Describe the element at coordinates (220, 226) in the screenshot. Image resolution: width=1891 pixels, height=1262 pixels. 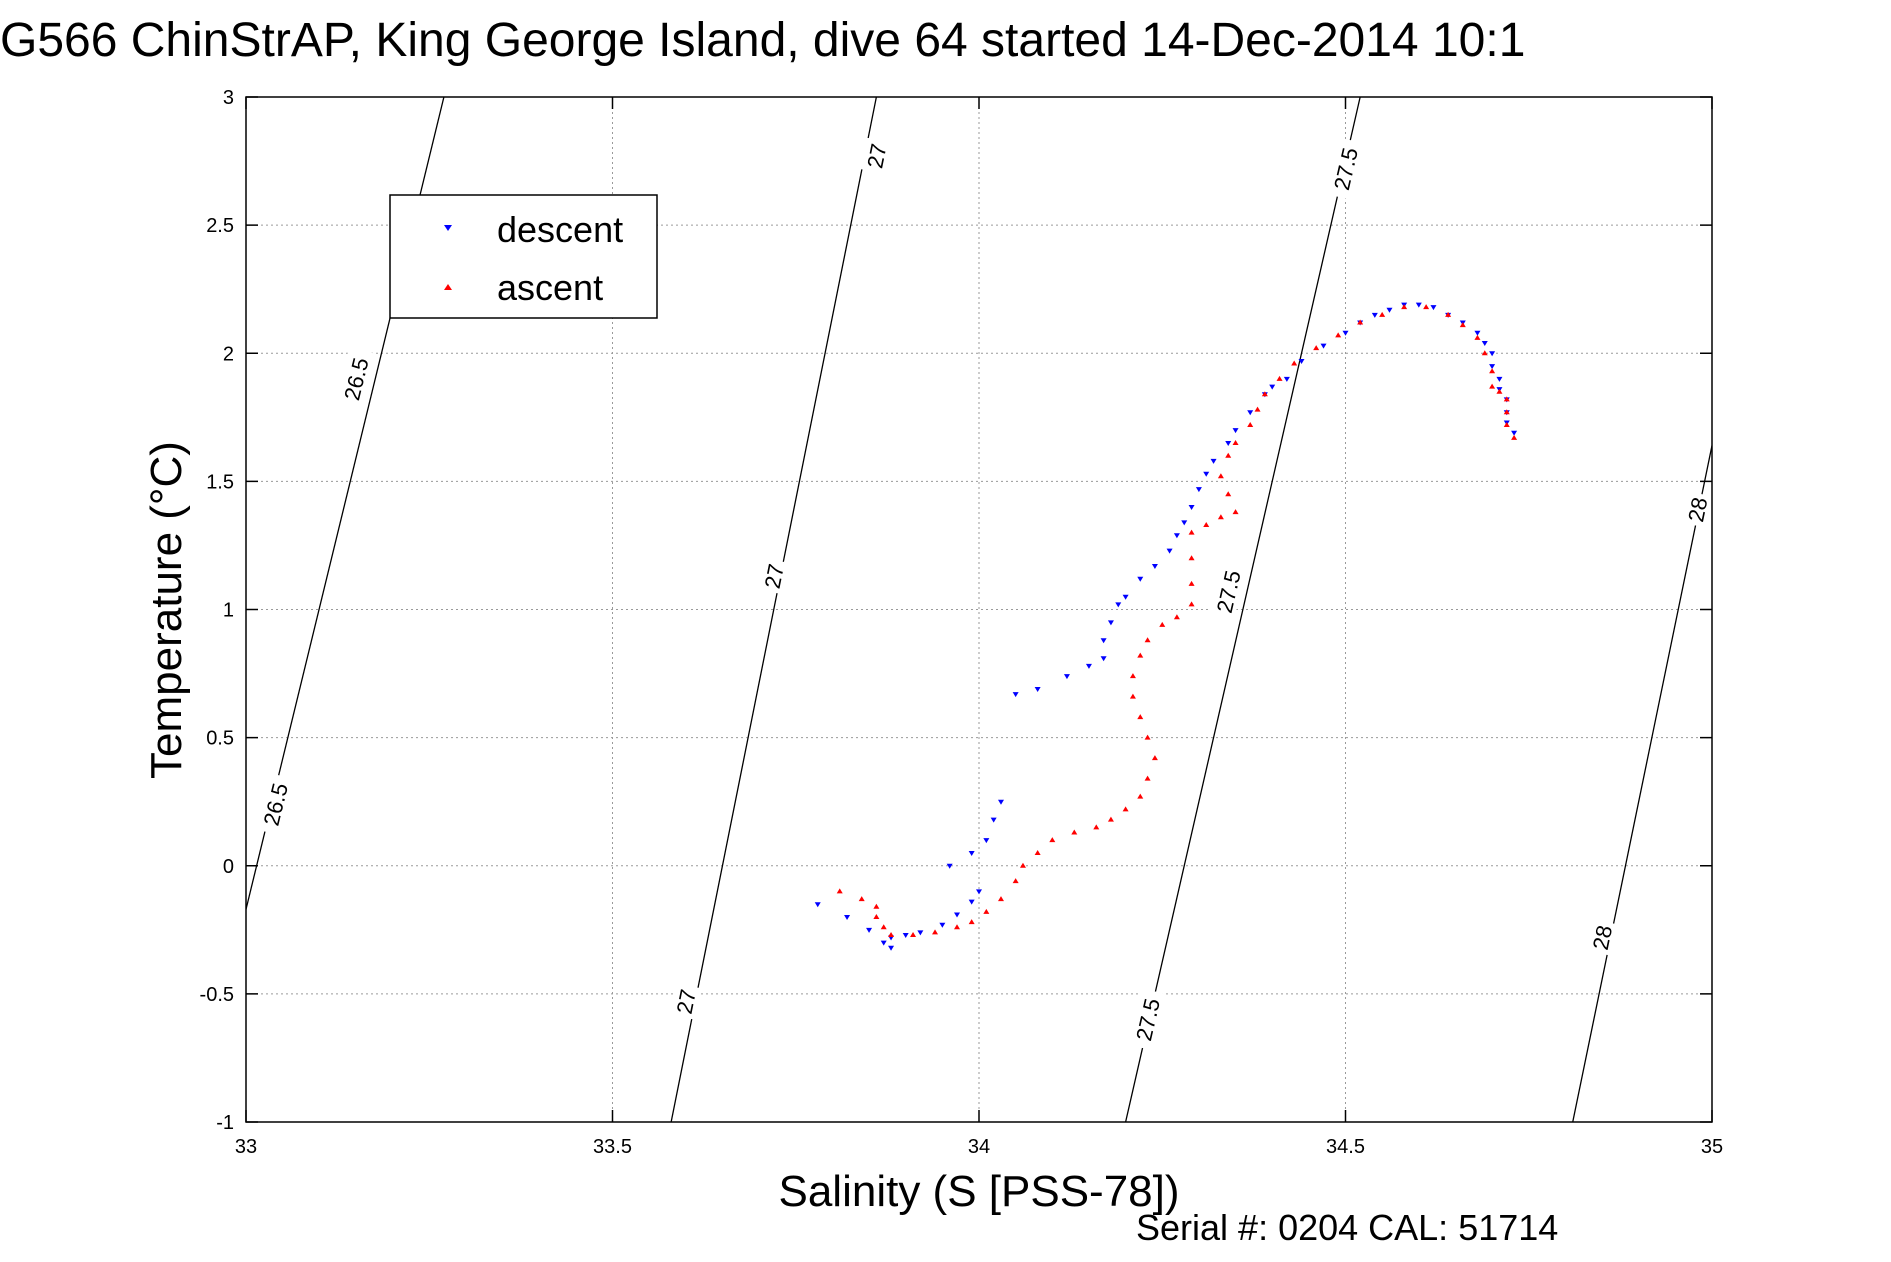
I see `y-tick-label: 2.5` at that location.